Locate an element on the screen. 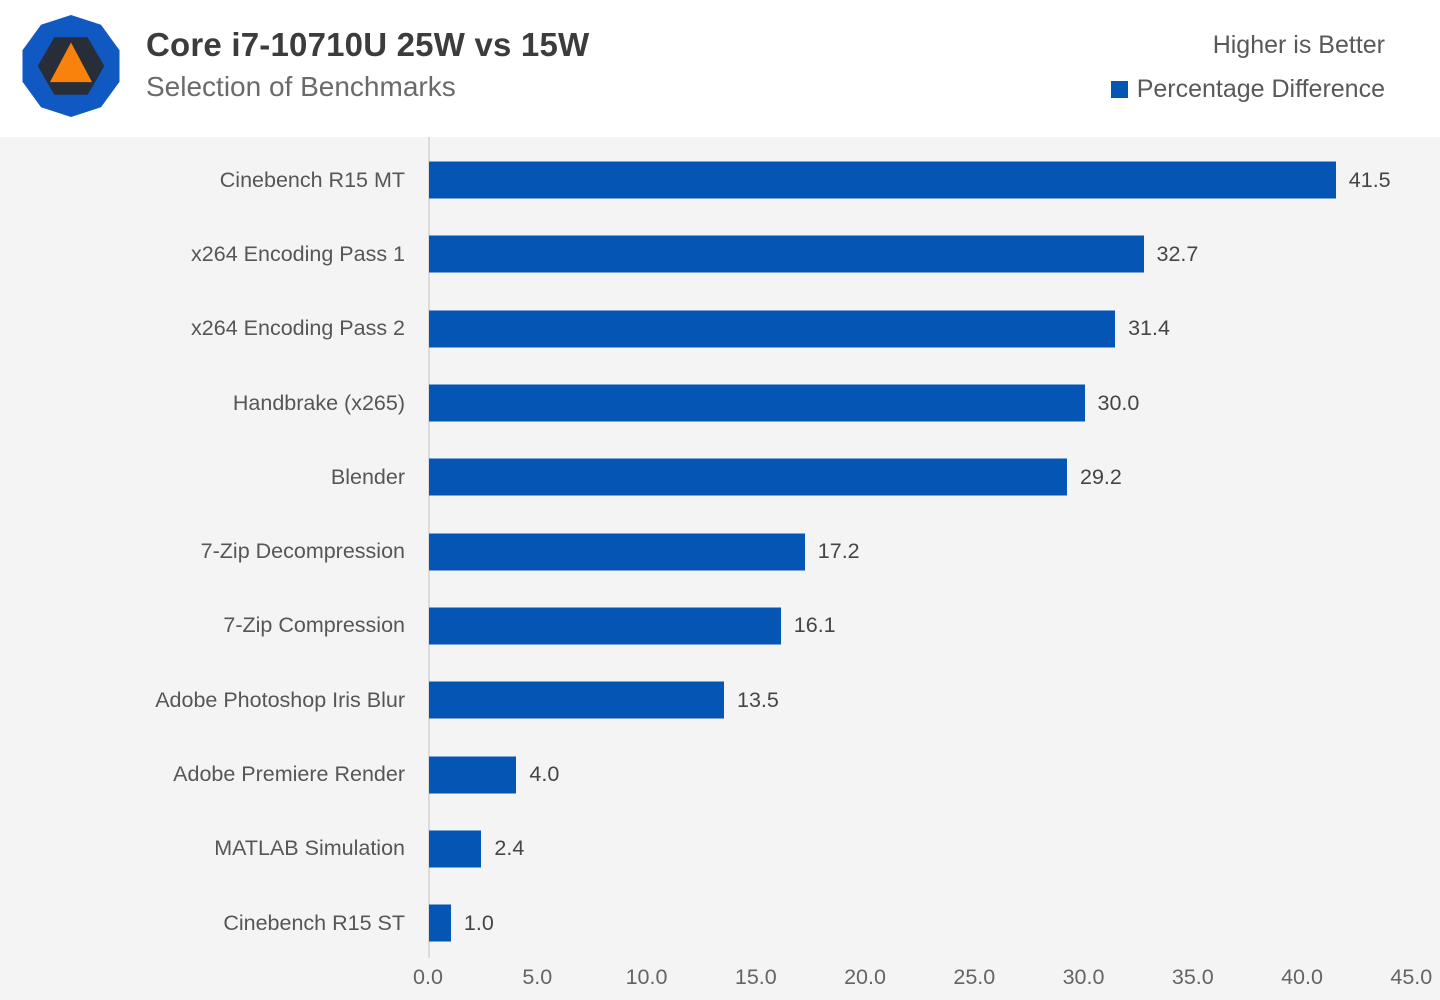  bar-track: 4.0 is located at coordinates (934, 774).